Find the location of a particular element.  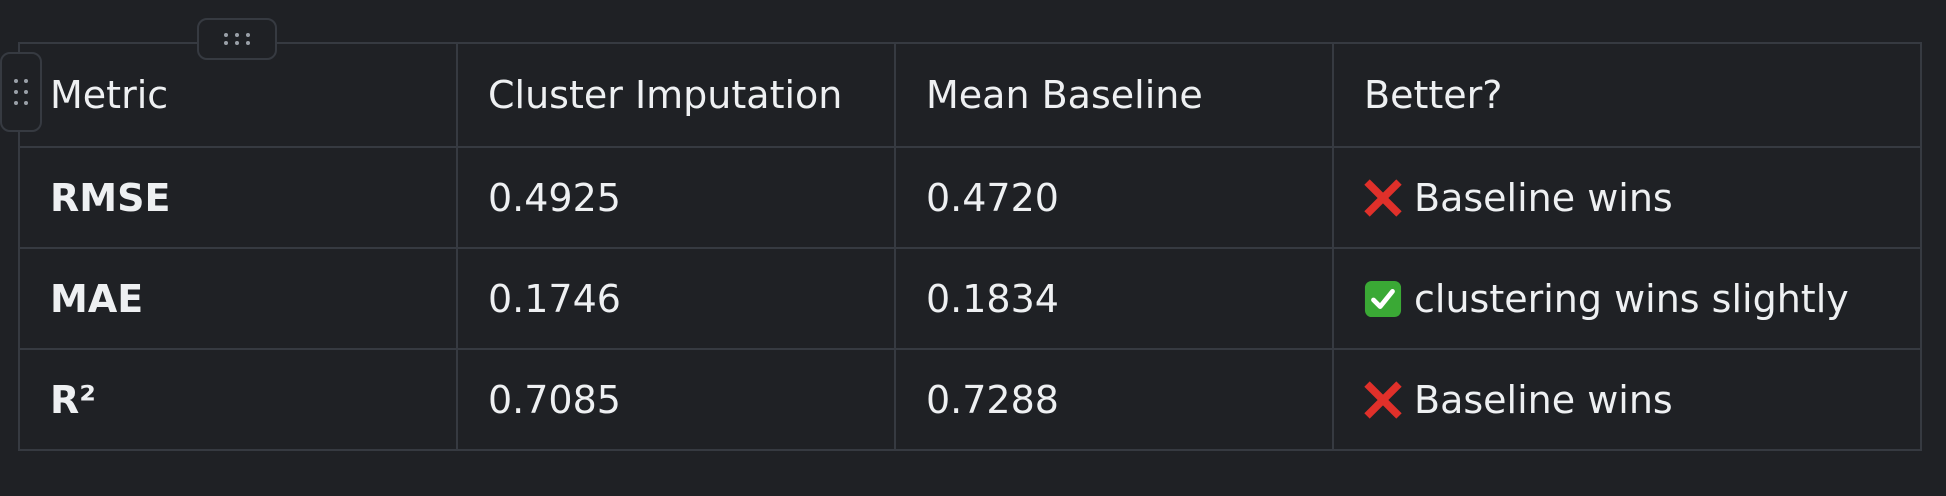

baseline-value-cell: 0.1834 is located at coordinates (1114, 298).